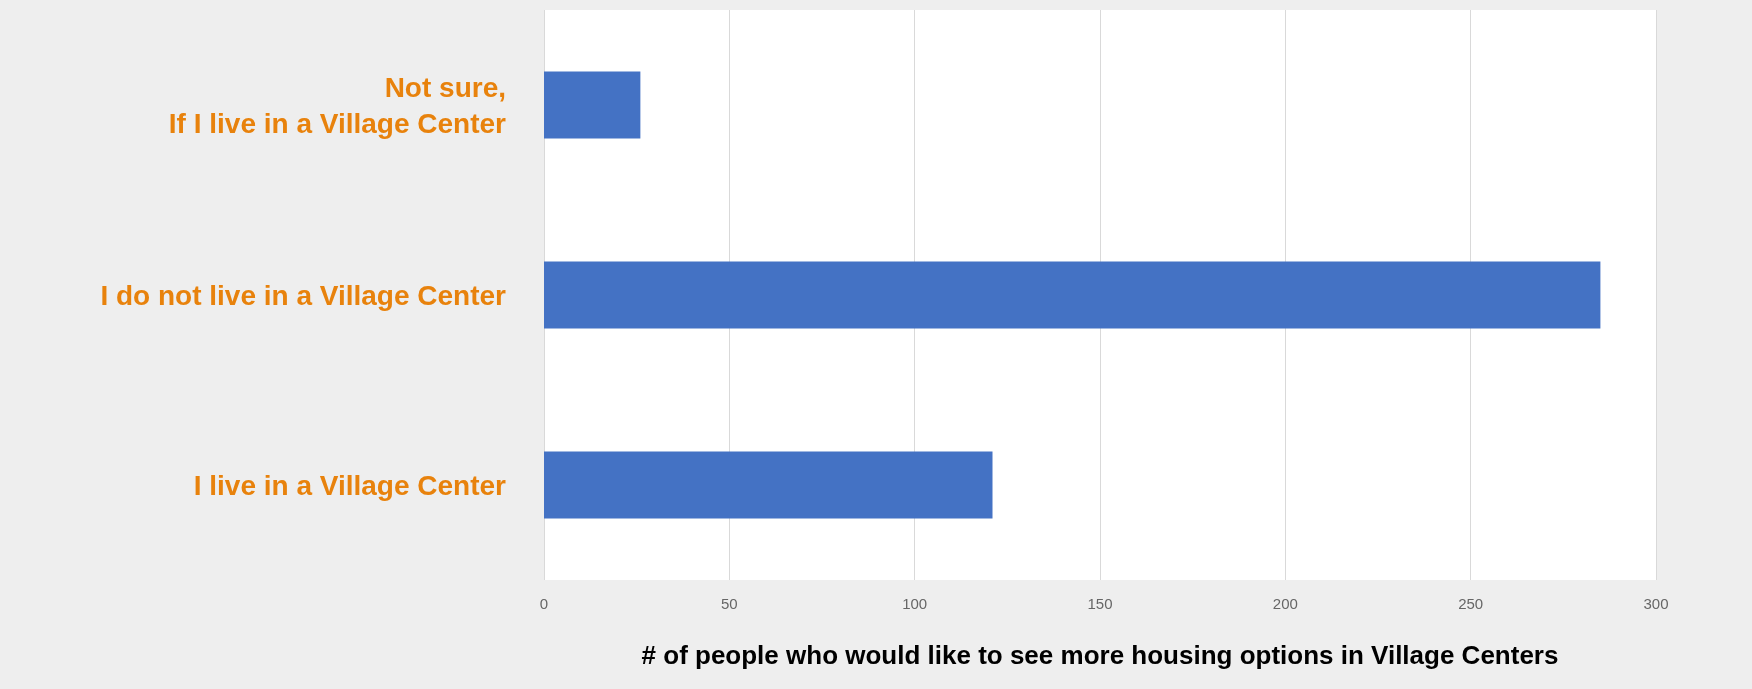 This screenshot has width=1752, height=689. What do you see at coordinates (729, 603) in the screenshot?
I see `x-tick-label: 50` at bounding box center [729, 603].